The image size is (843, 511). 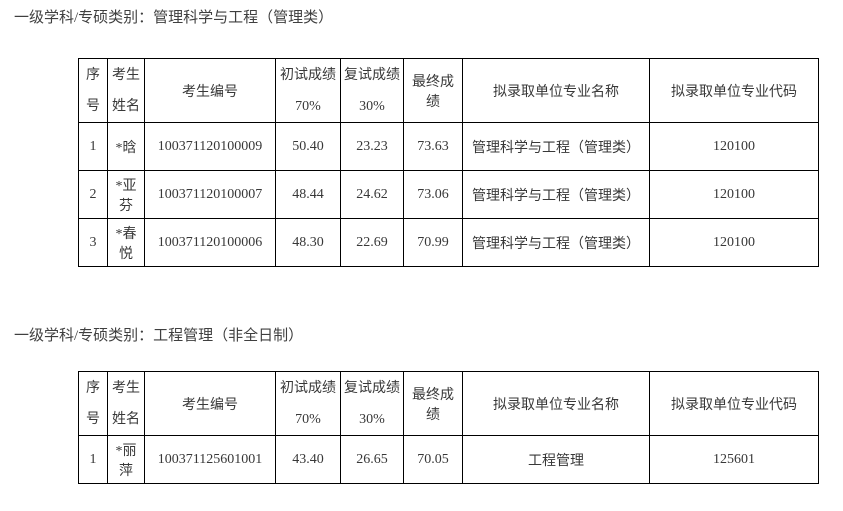 What do you see at coordinates (210, 146) in the screenshot?
I see `cell-candidate-id: 100371120100009` at bounding box center [210, 146].